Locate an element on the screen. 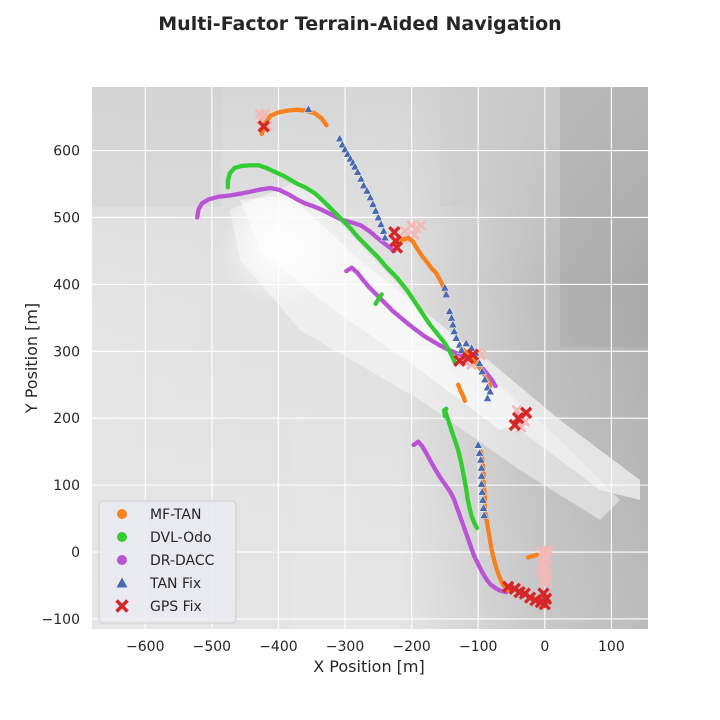 This screenshot has width=720, height=720. x-tick-label: −400 is located at coordinates (278, 647).